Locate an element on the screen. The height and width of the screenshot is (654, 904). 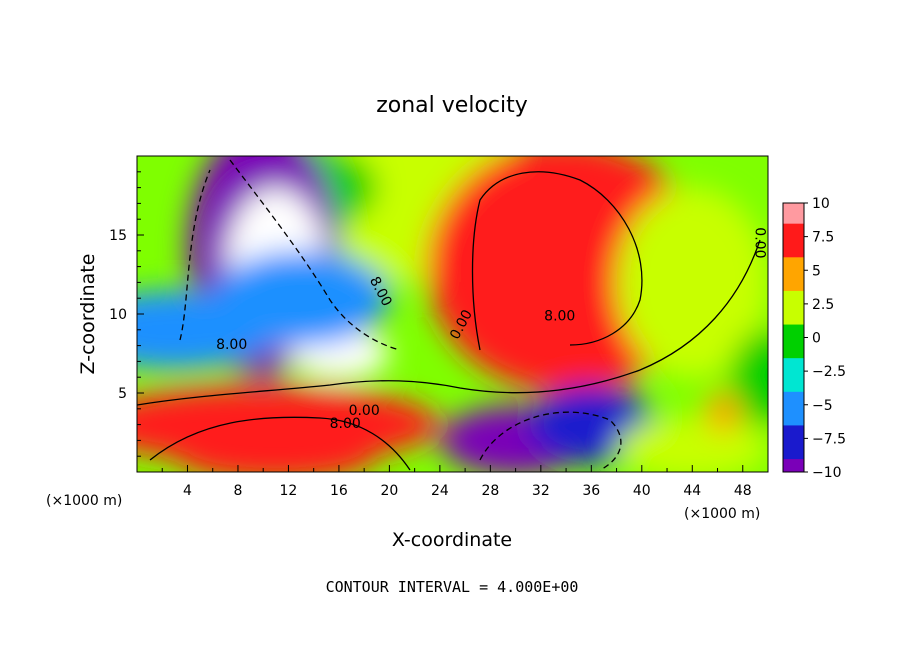
contour-line-pos8 is located at coordinates (557, 261).